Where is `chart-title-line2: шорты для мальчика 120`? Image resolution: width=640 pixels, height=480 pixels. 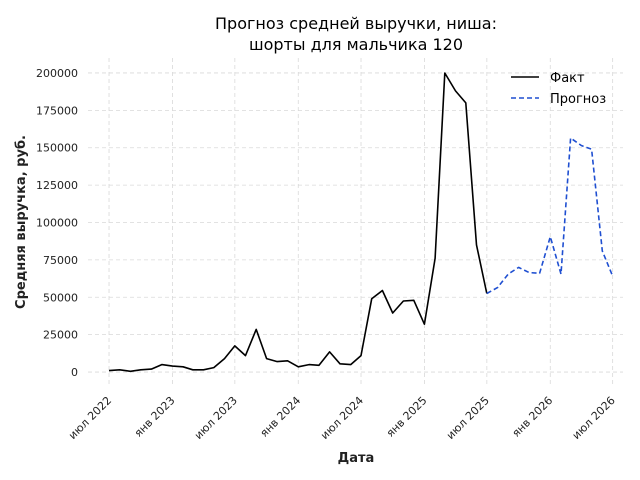
chart-title-line2: шорты для мальчика 120 is located at coordinates (356, 44).